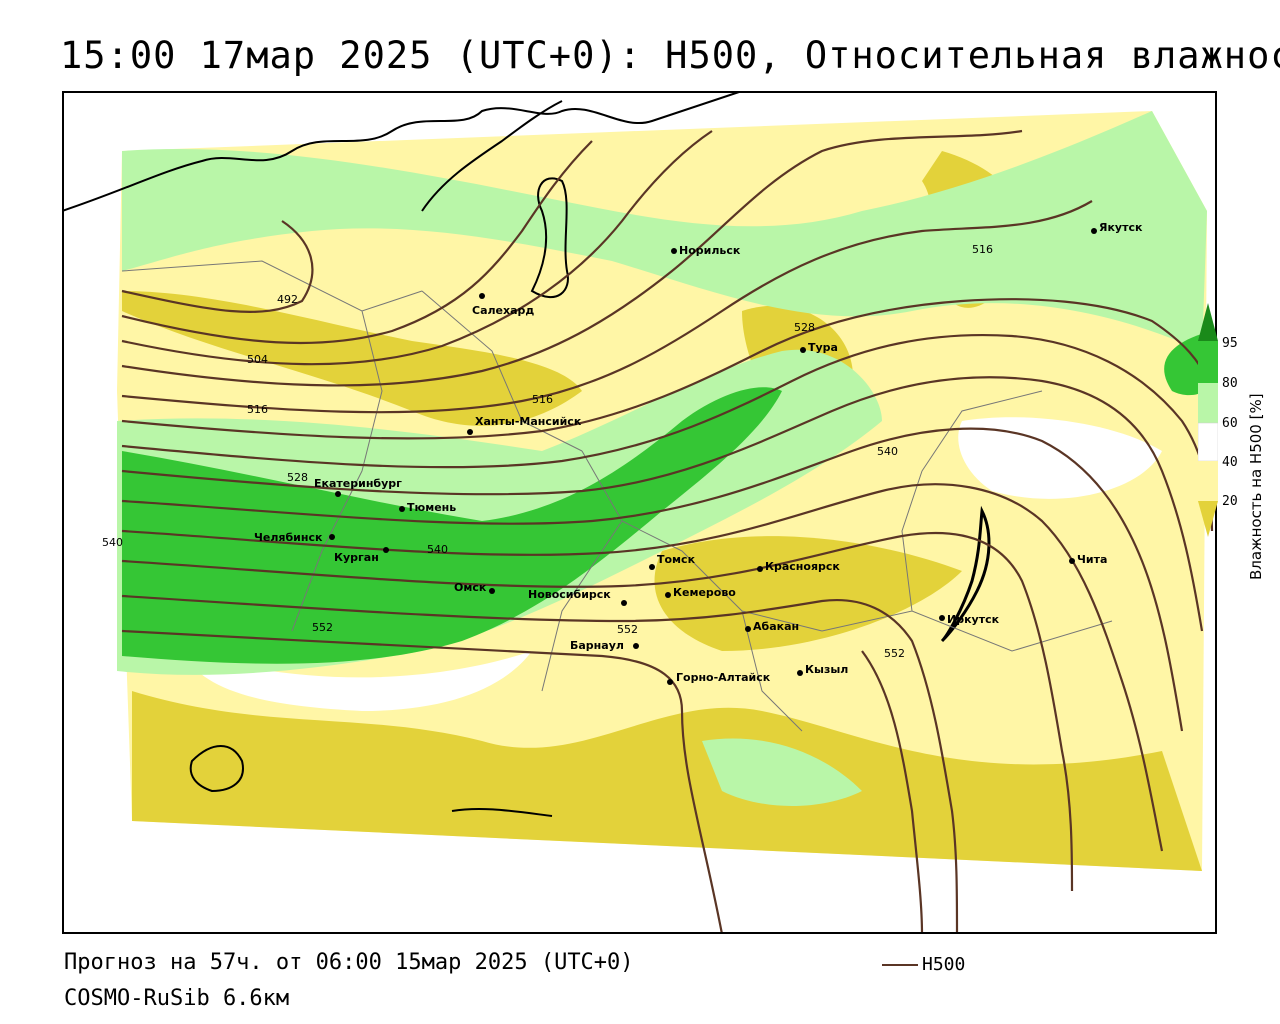  I want to click on coastline, so click(402, 151).